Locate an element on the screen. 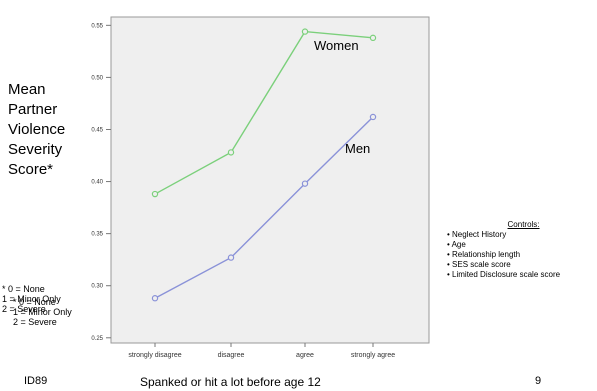 The width and height of the screenshot is (597, 391). y-tick-label: 0.30 is located at coordinates (97, 287).